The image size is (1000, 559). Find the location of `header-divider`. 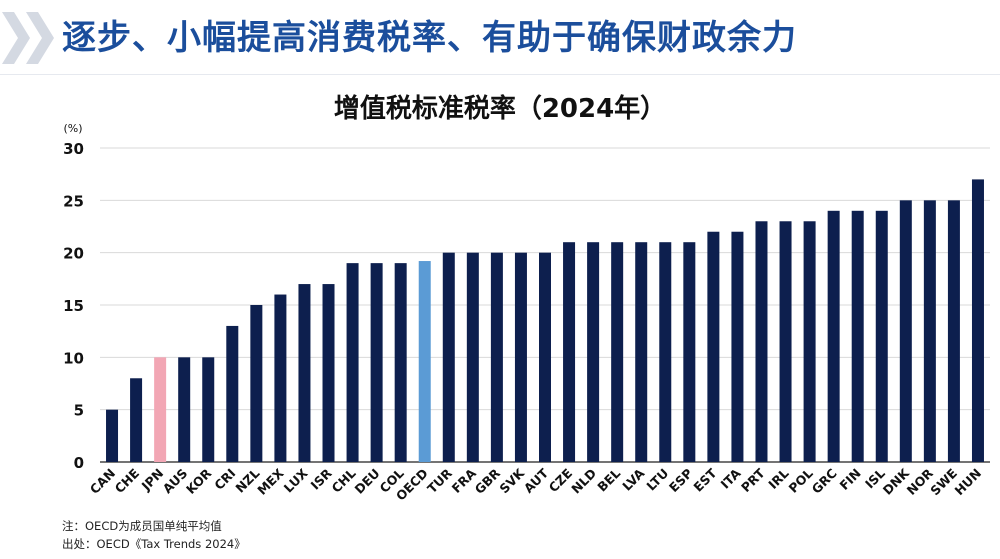

header-divider is located at coordinates (500, 74).